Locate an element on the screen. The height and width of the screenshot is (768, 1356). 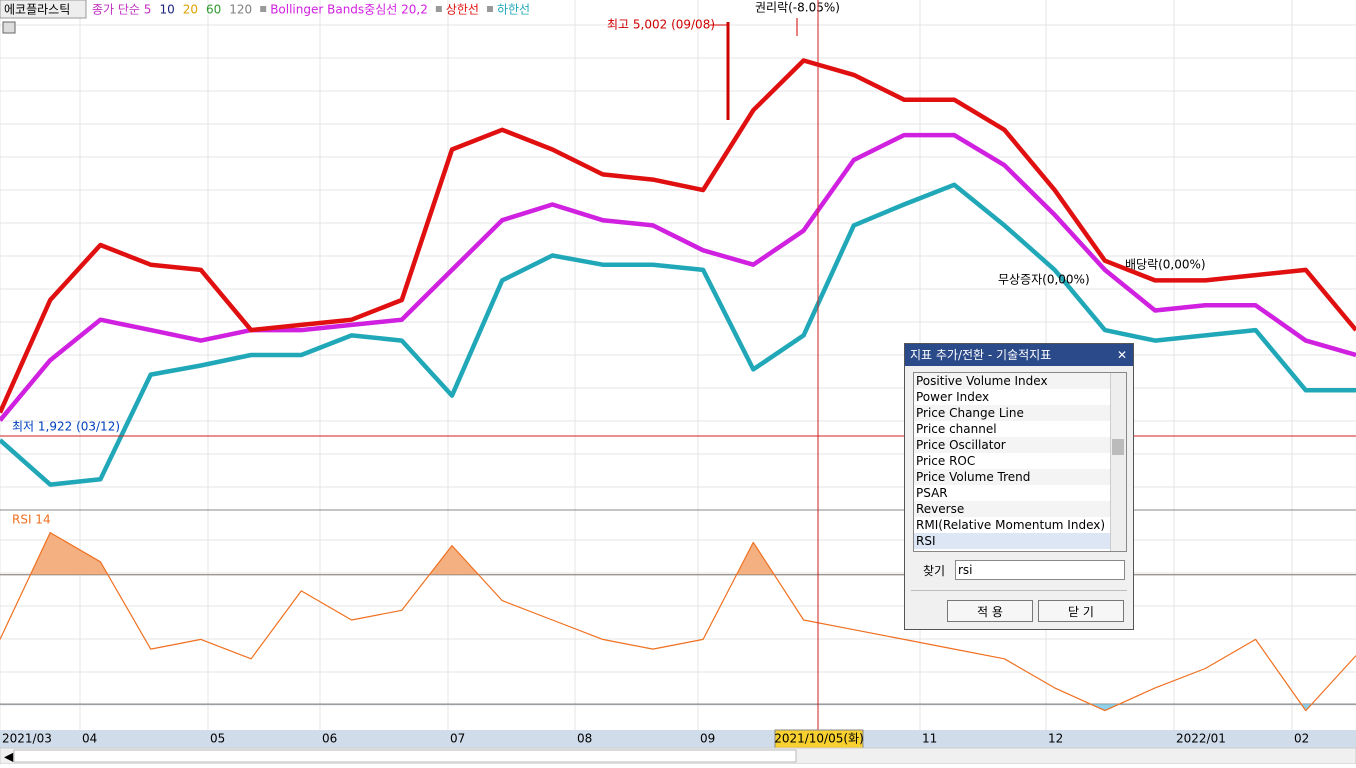
indicator-item: RSI is located at coordinates (1020, 541).